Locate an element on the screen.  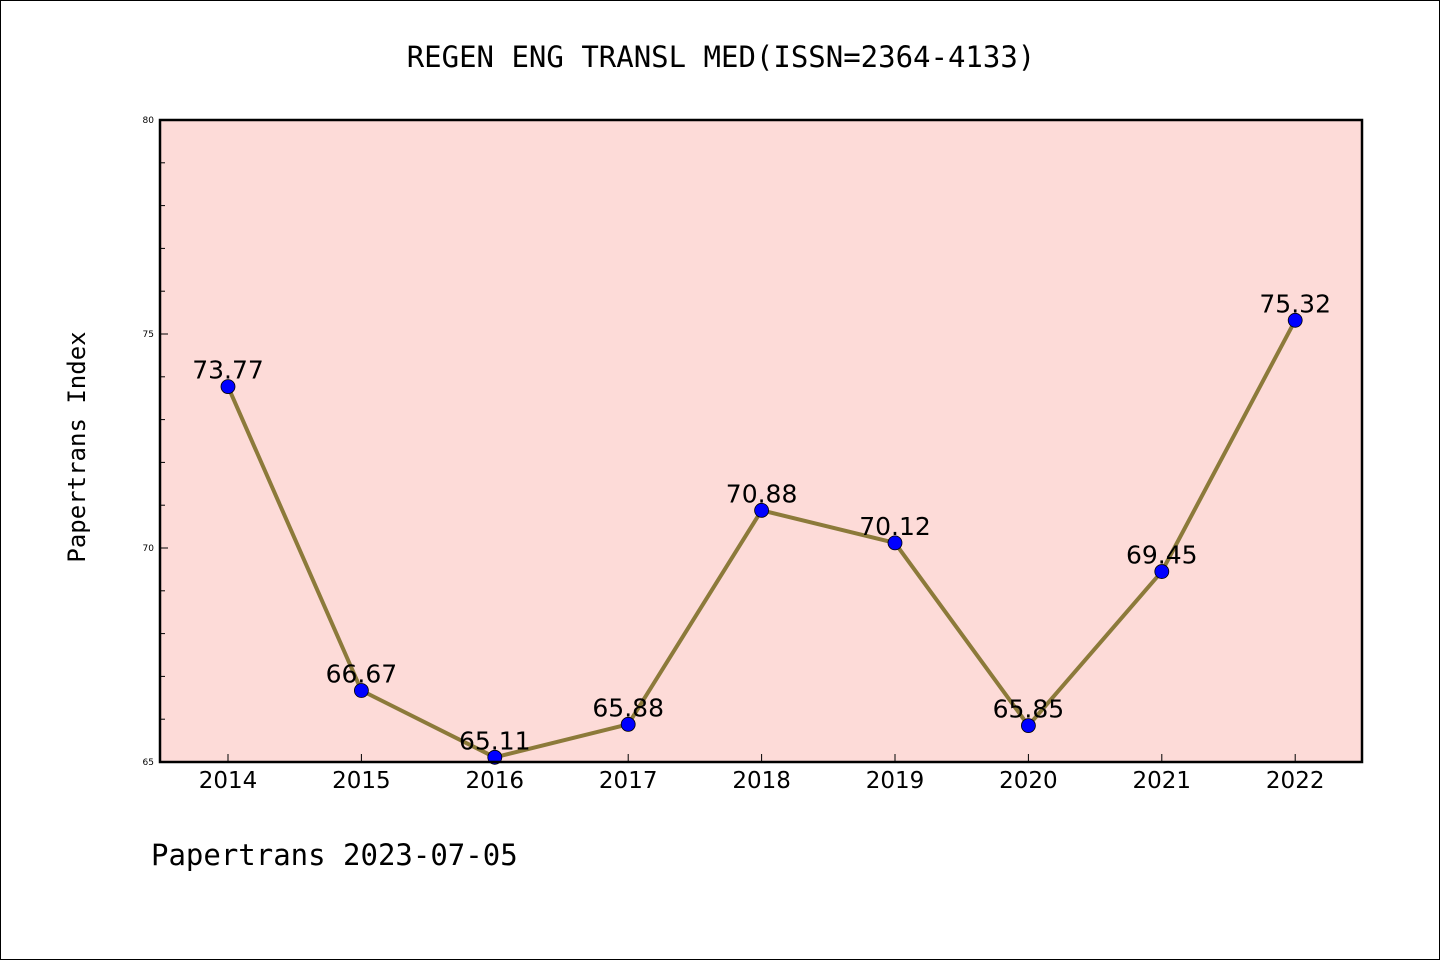
data-label: 65.11 is located at coordinates (495, 740).